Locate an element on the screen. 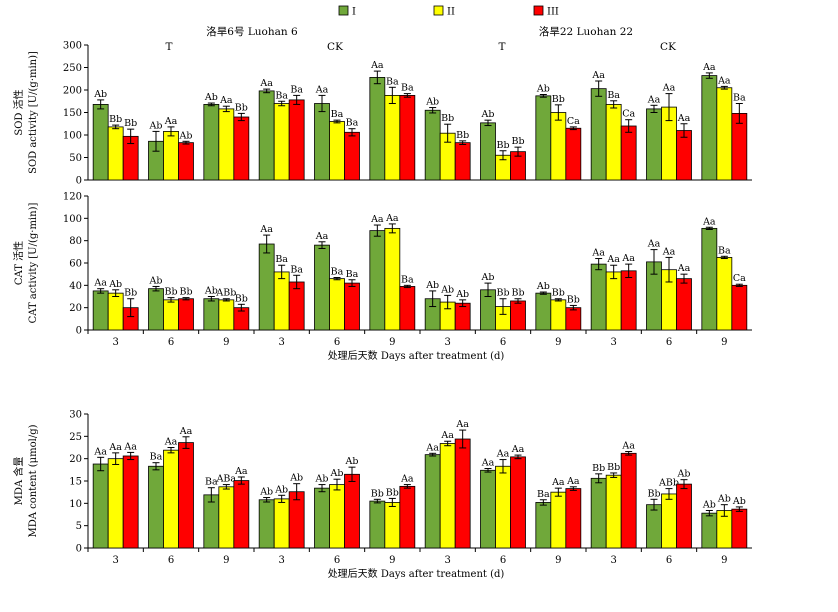 The height and width of the screenshot is (612, 838). treatment-headers: 洛旱6号 Luohan 6 洛旱22 Luohan 22 T CK T CK is located at coordinates (420, 39).